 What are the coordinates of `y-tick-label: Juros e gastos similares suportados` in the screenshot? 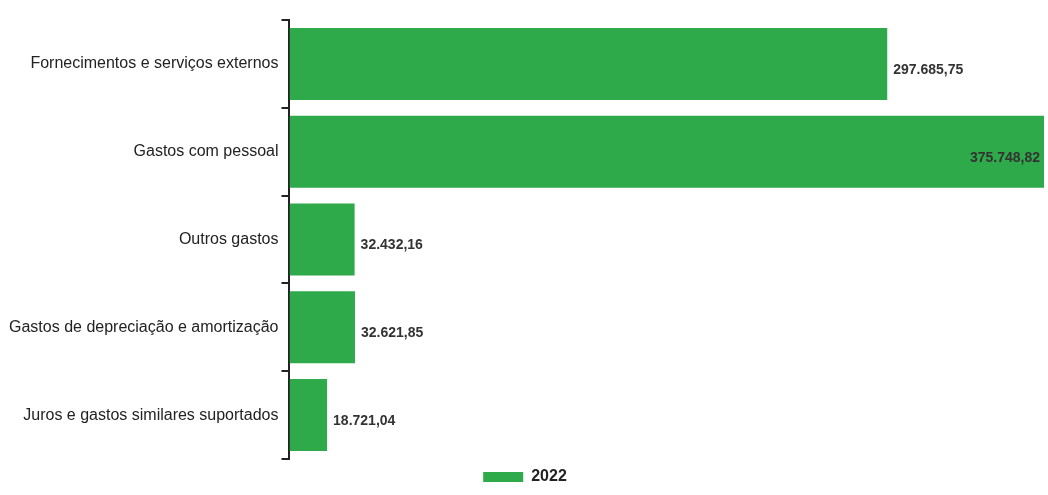 It's located at (151, 414).